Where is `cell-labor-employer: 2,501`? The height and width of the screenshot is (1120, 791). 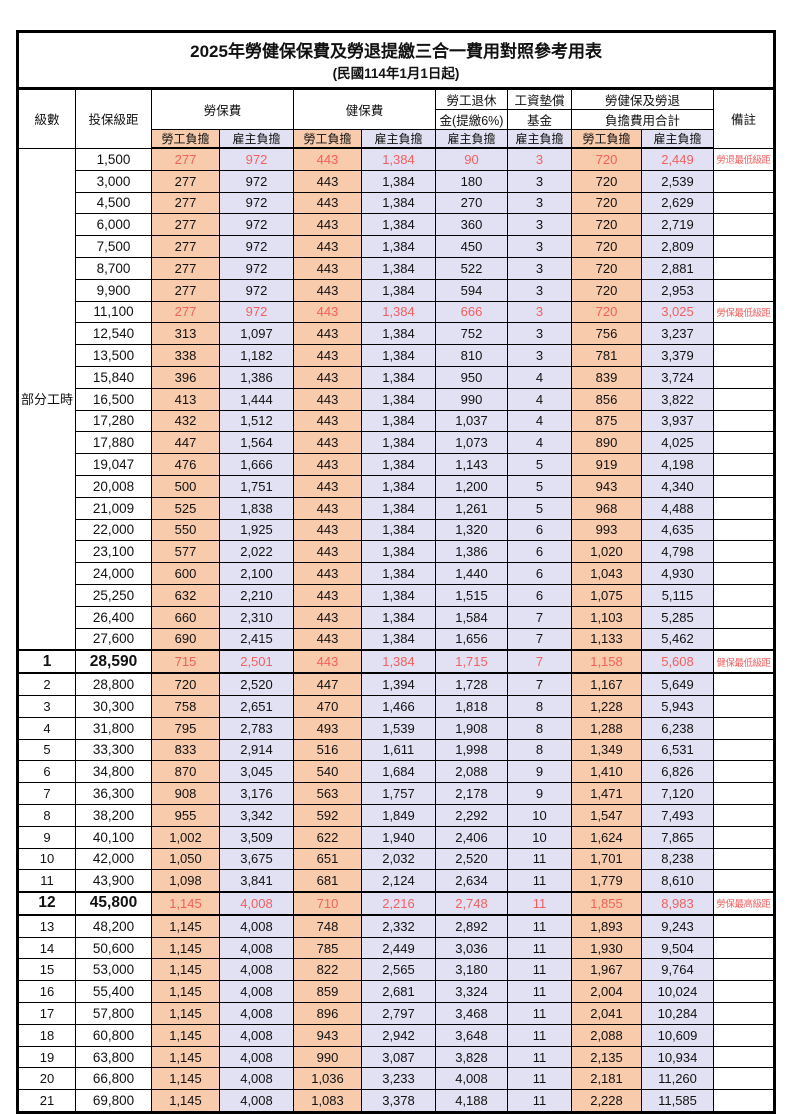
cell-labor-employer: 2,501 is located at coordinates (256, 662).